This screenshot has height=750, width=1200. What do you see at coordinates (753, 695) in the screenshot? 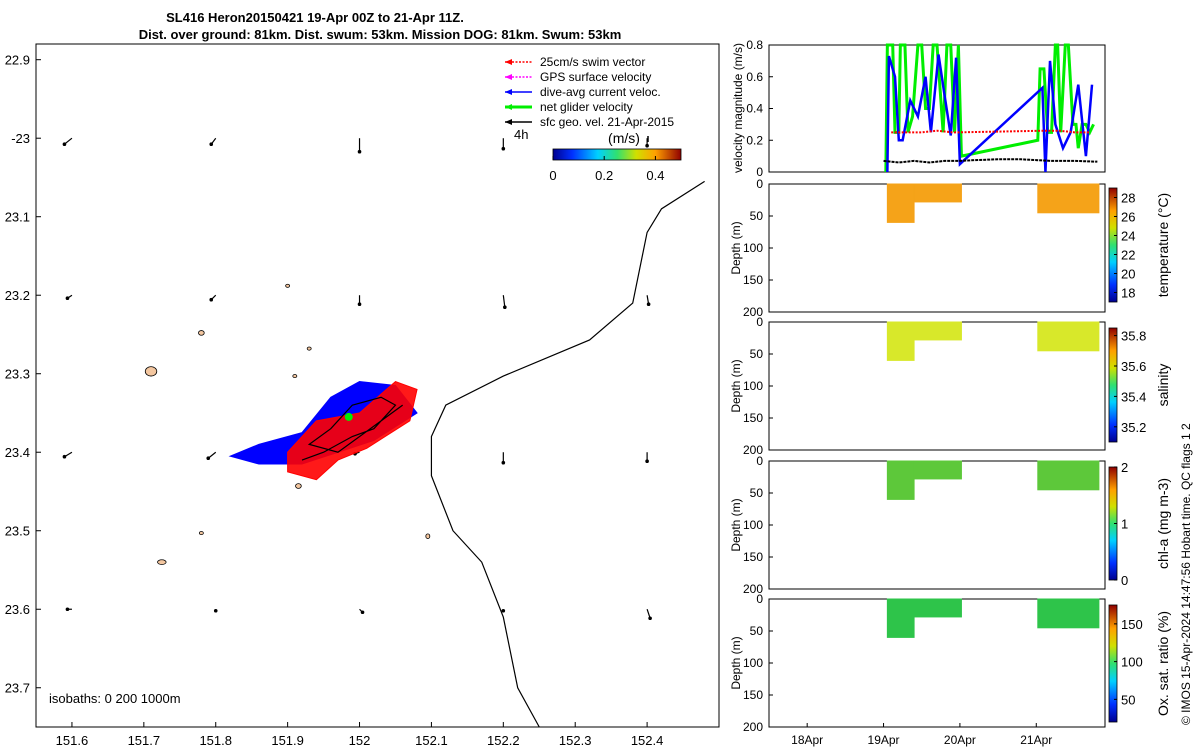
I see `depth-ytick-label: 150` at bounding box center [753, 695].